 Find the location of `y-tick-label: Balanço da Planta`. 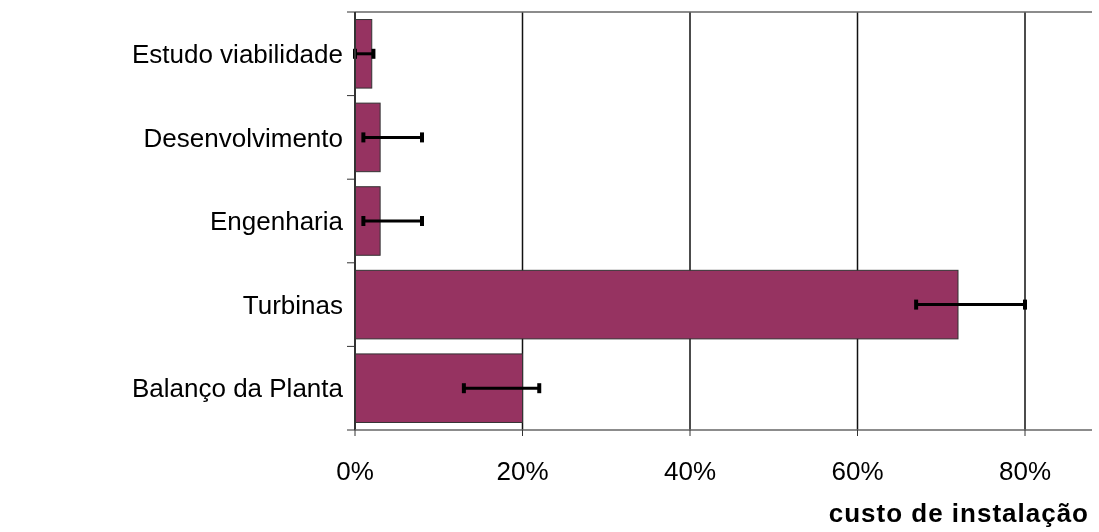

y-tick-label: Balanço da Planta is located at coordinates (237, 388).